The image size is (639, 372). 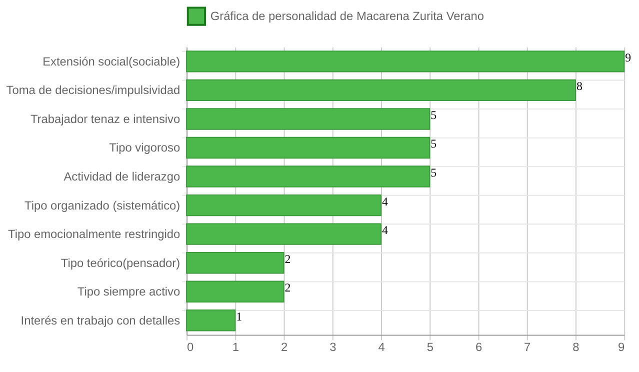 What do you see at coordinates (102, 205) in the screenshot?
I see `y-tick-label: Tipo organizado (sistemático)` at bounding box center [102, 205].